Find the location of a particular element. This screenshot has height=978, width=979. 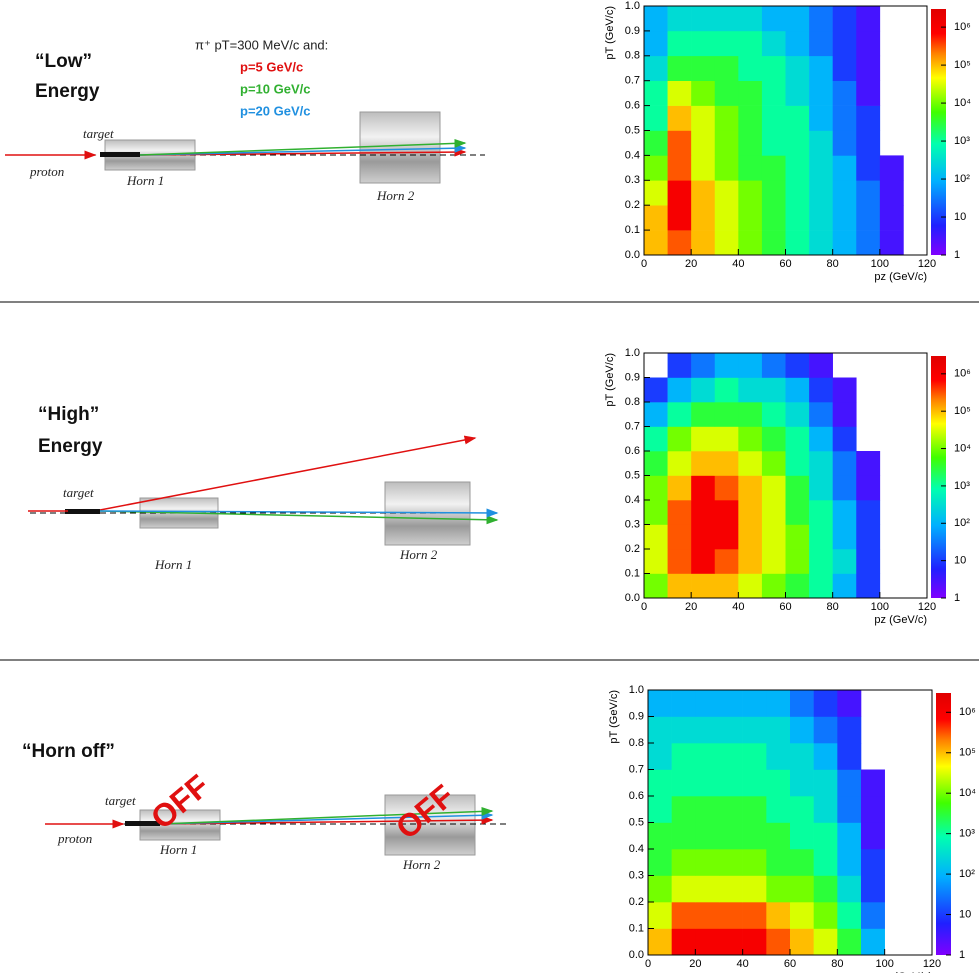

label: proton is located at coordinates (46, 171).